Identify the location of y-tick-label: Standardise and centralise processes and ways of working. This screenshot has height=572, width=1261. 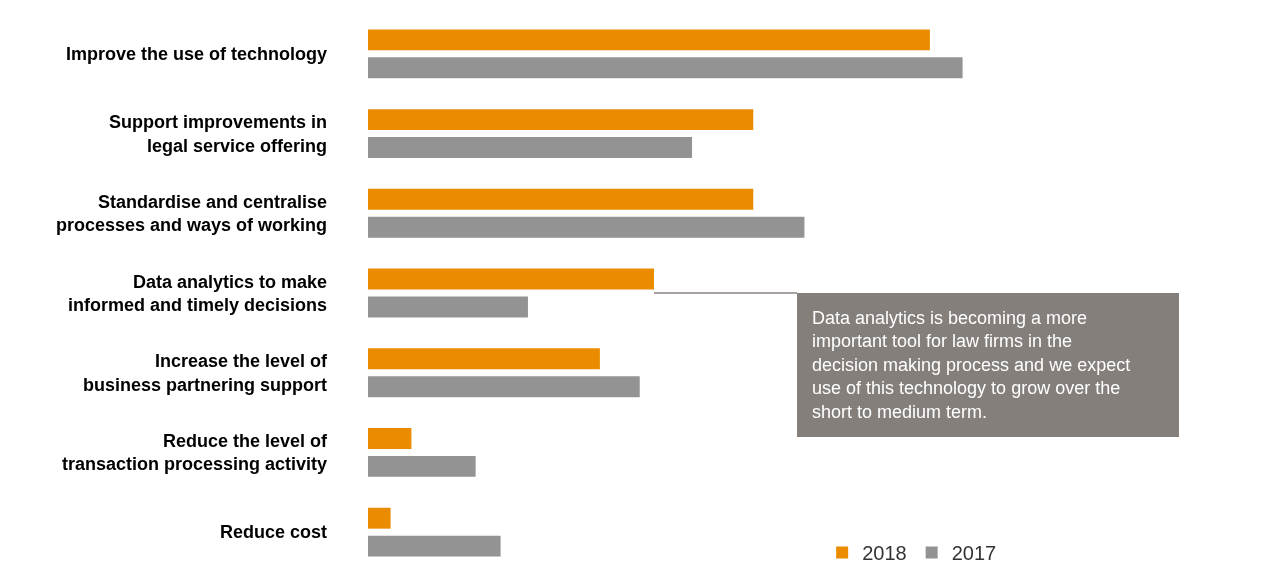
(191, 213).